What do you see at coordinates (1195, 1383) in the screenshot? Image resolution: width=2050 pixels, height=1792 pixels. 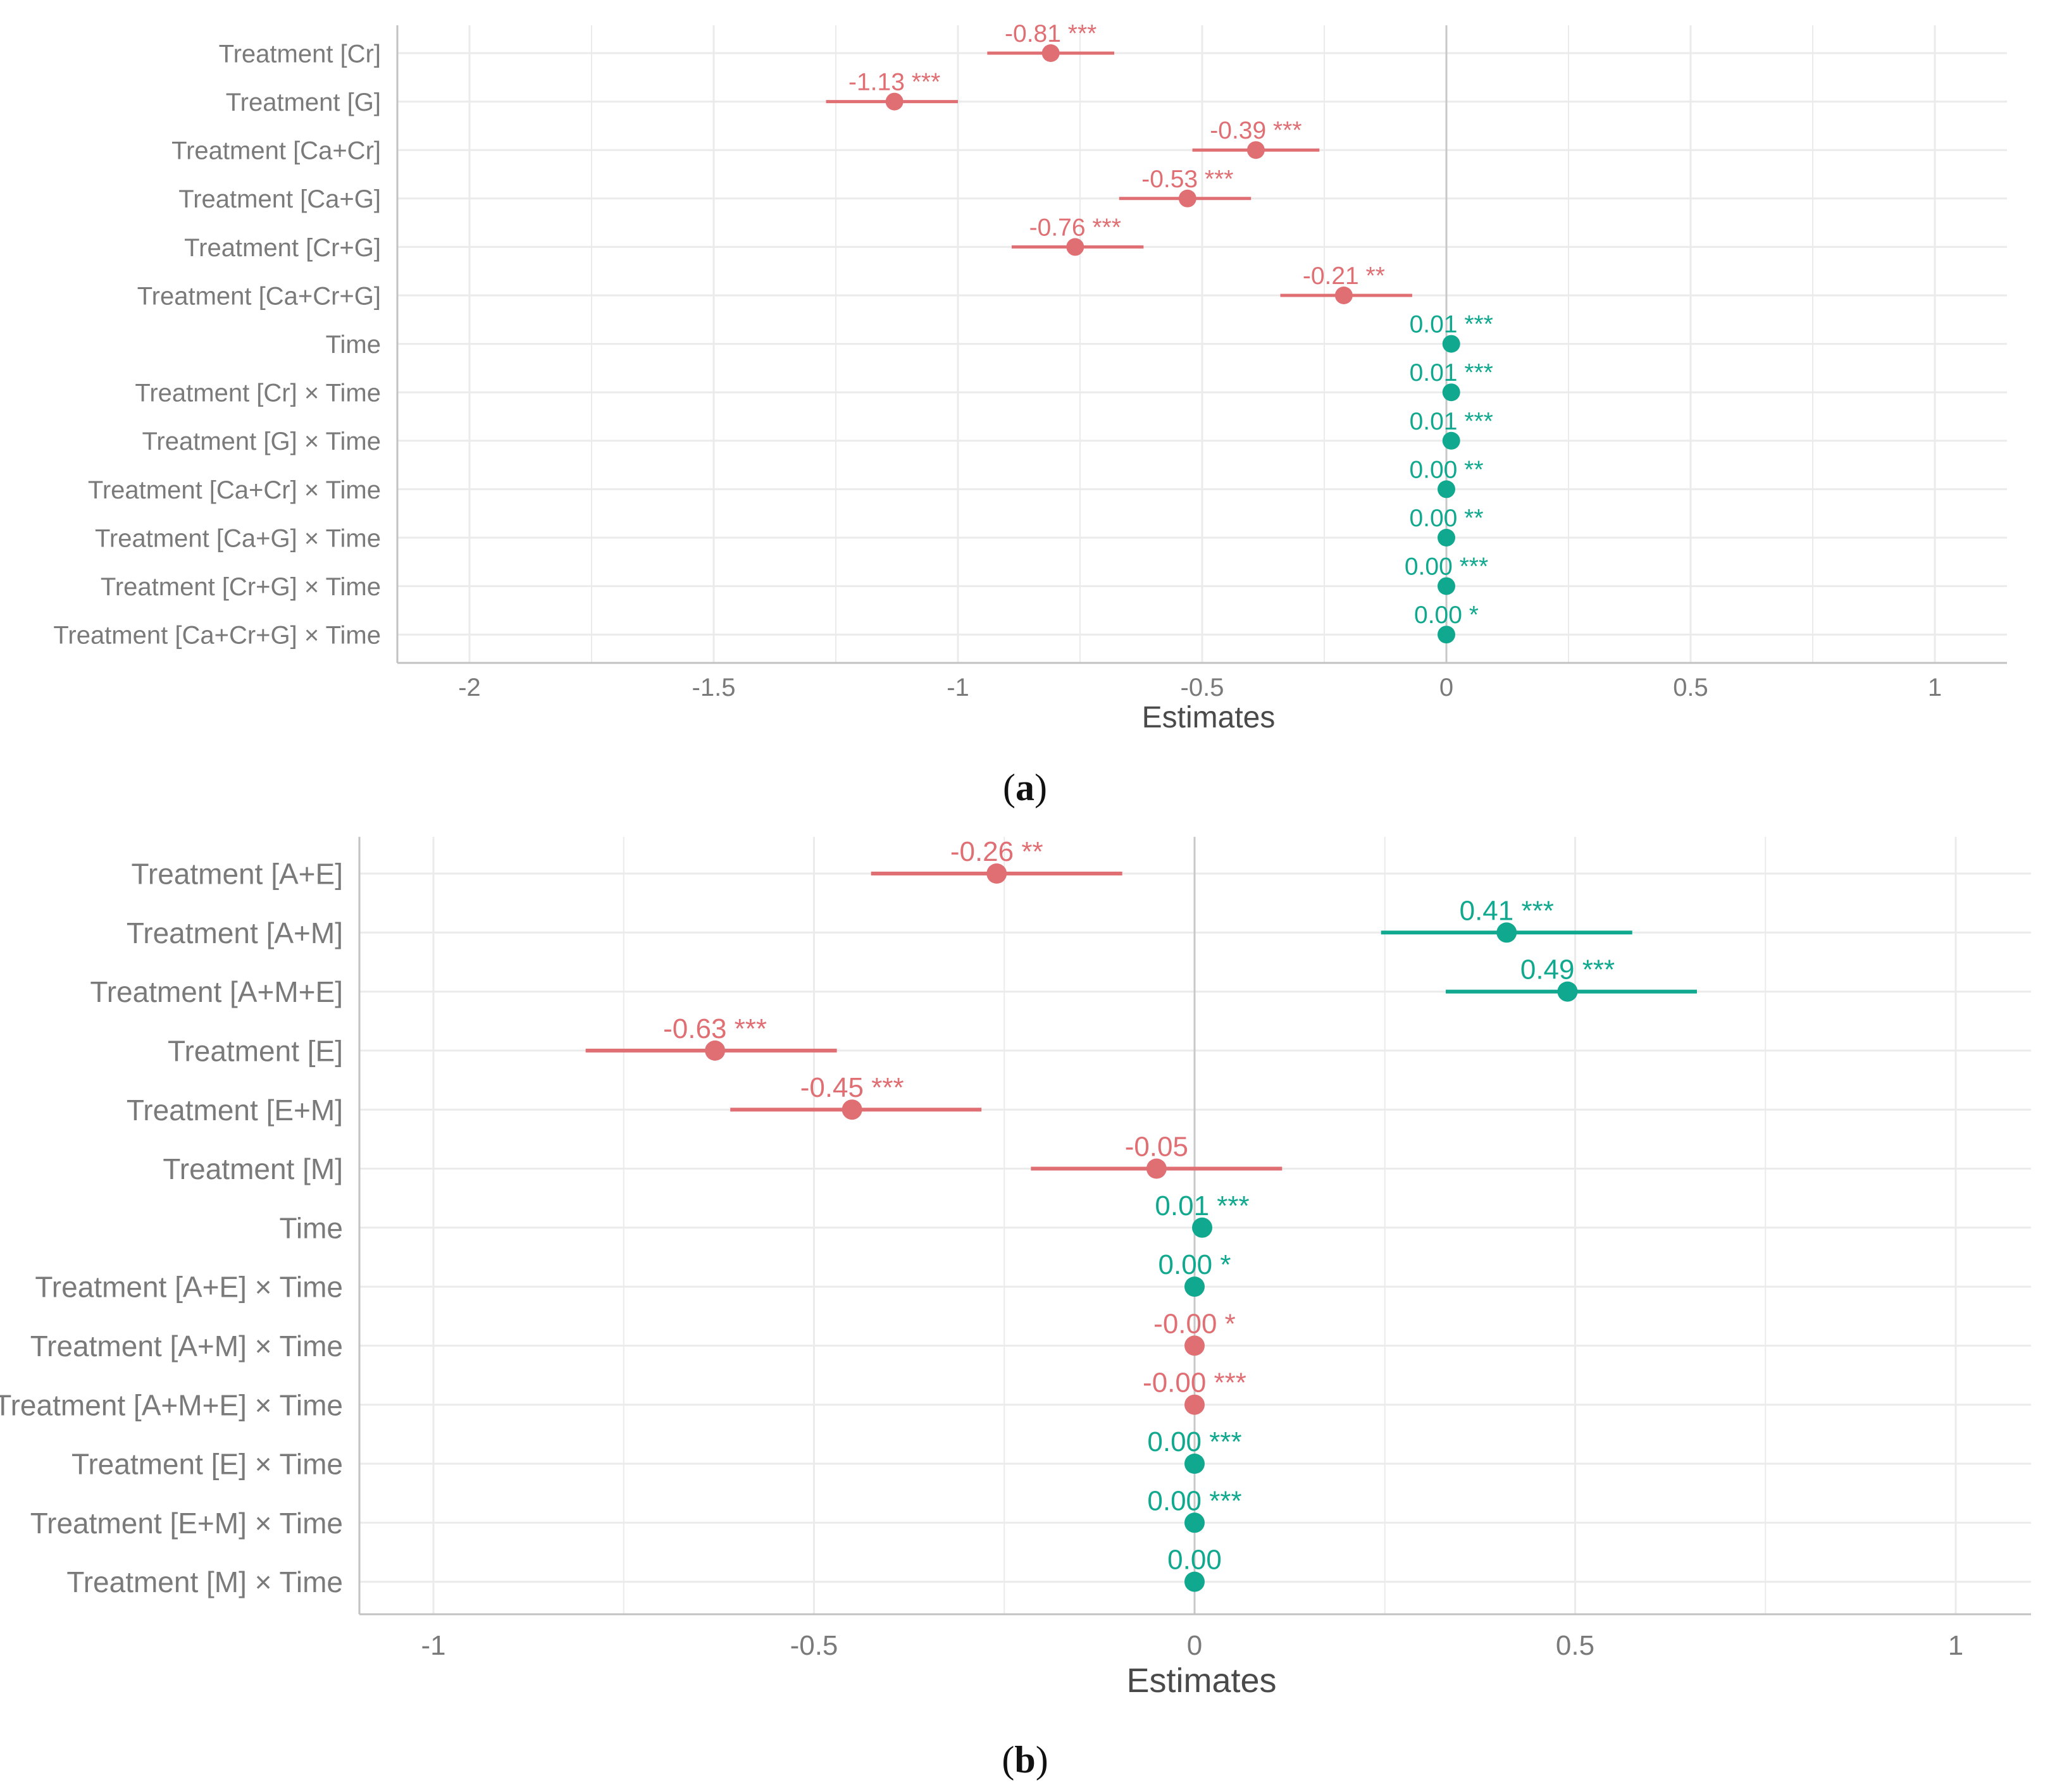 I see `estimate-label: -0.00 ***` at bounding box center [1195, 1383].